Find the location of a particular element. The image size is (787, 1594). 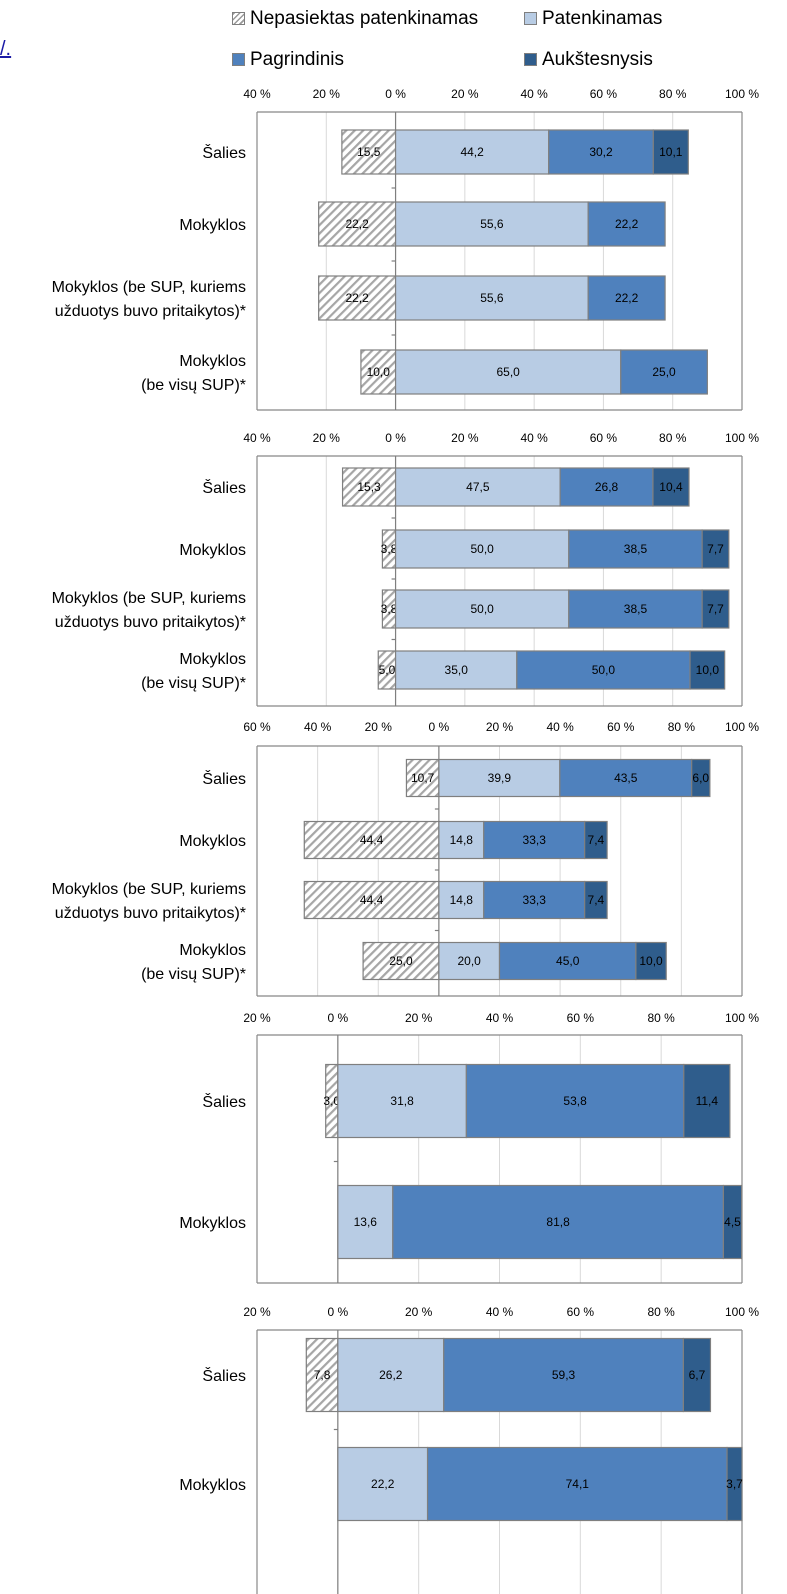

bar-patenkinamas-label: 50,0 is located at coordinates (482, 549).